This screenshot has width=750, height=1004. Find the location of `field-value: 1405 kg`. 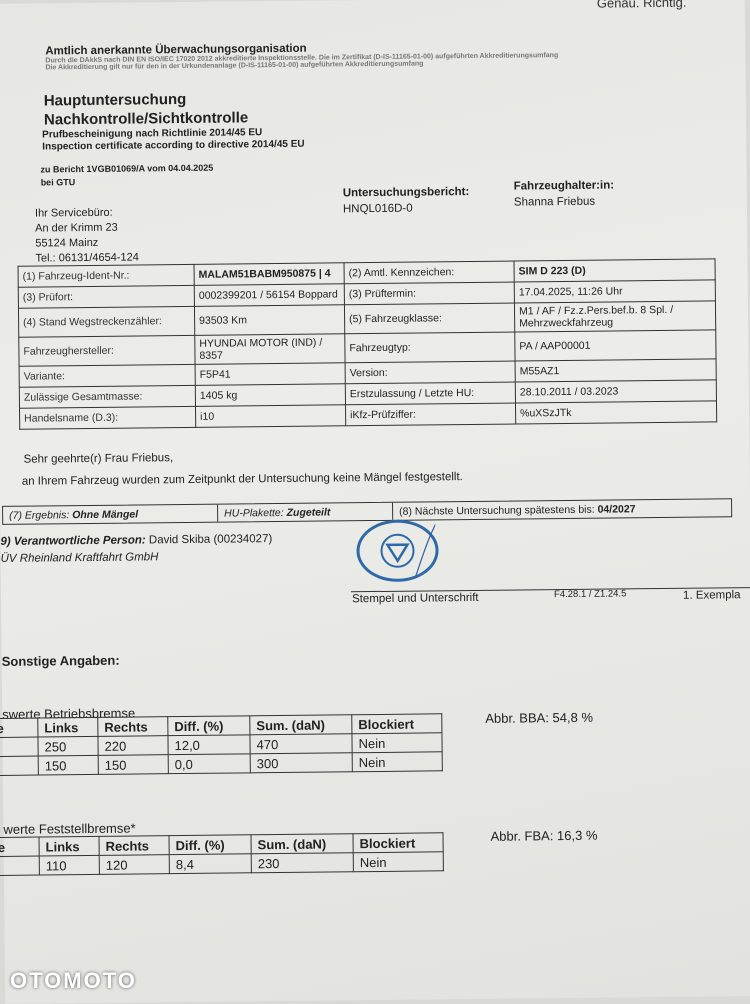

field-value: 1405 kg is located at coordinates (270, 395).